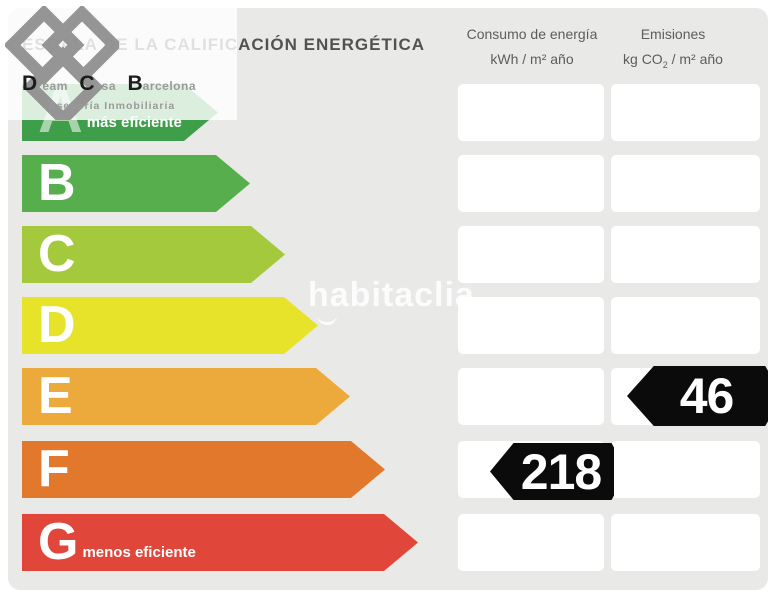 The image size is (780, 600). Describe the element at coordinates (135, 83) in the screenshot. I see `agency-initial-b: B` at that location.